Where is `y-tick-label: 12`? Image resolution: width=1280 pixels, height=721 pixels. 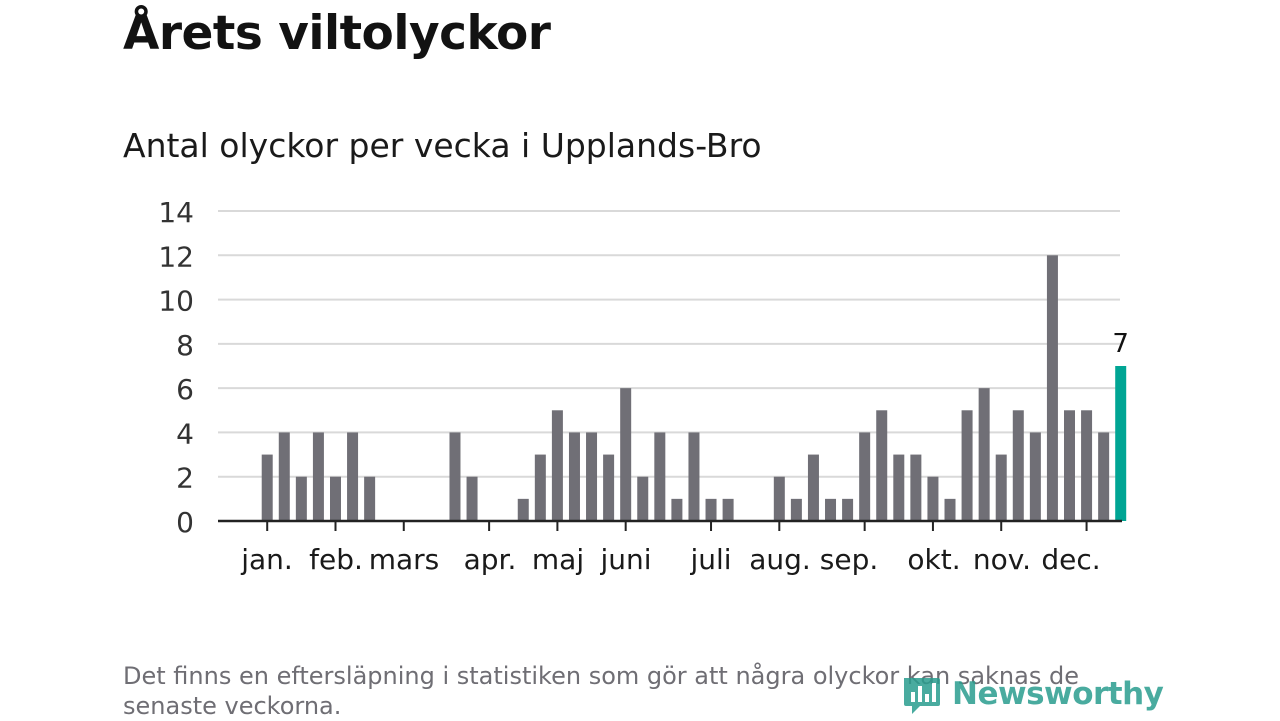
y-tick-label: 12 is located at coordinates (176, 256).